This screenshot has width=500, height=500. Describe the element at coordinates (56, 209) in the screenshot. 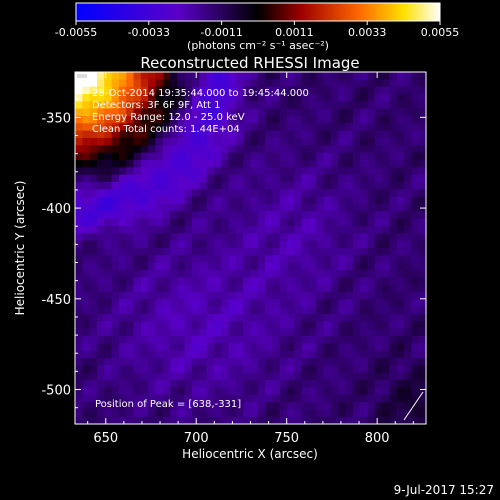

I see `y-tick-label: -400` at that location.